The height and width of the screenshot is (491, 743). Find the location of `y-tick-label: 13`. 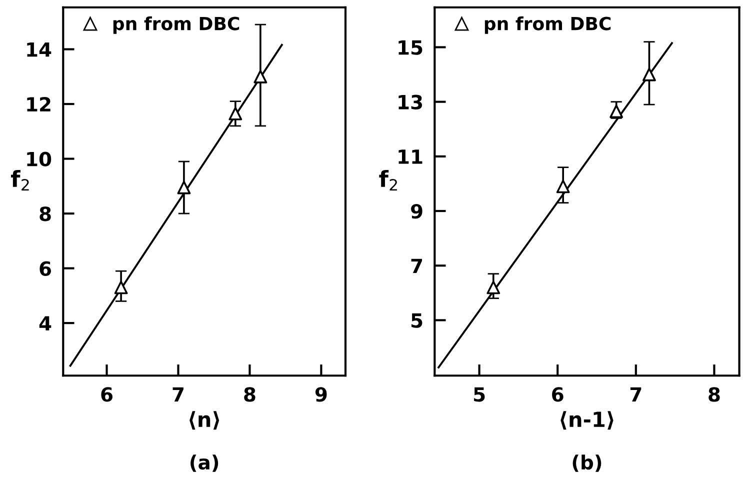

y-tick-label: 13 is located at coordinates (410, 102).